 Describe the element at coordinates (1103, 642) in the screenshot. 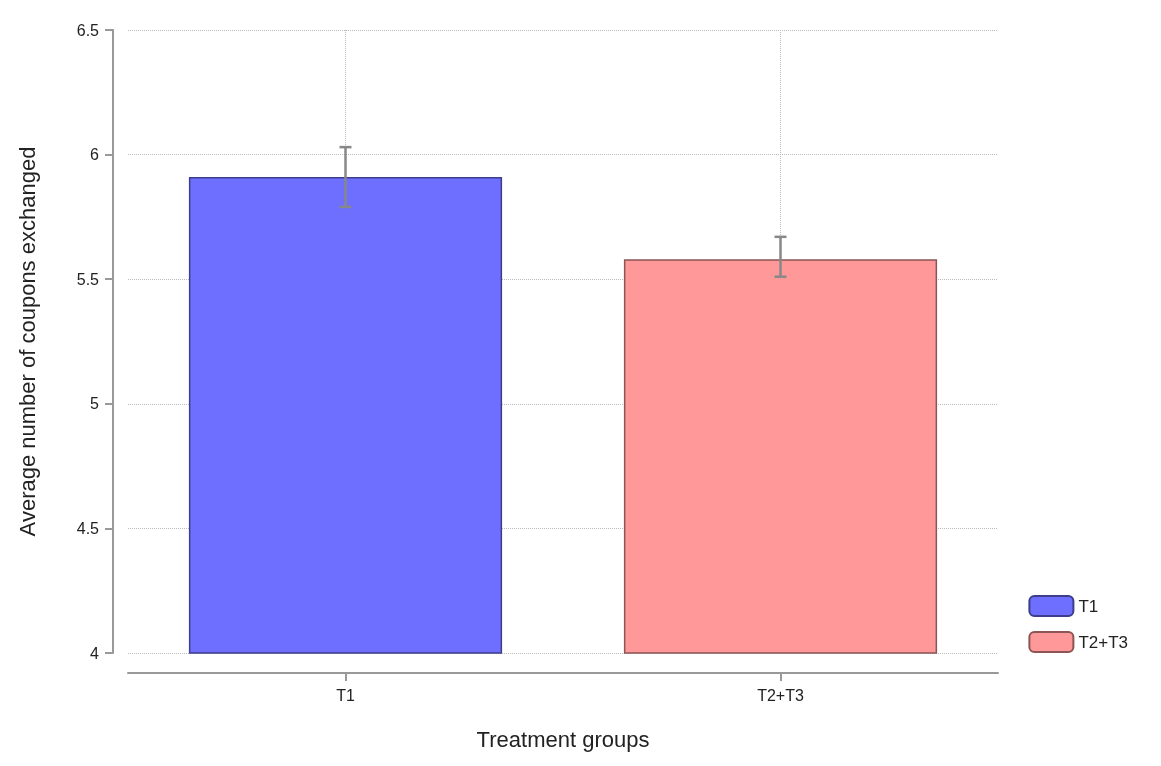

I see `legend-label: T2+T3` at that location.